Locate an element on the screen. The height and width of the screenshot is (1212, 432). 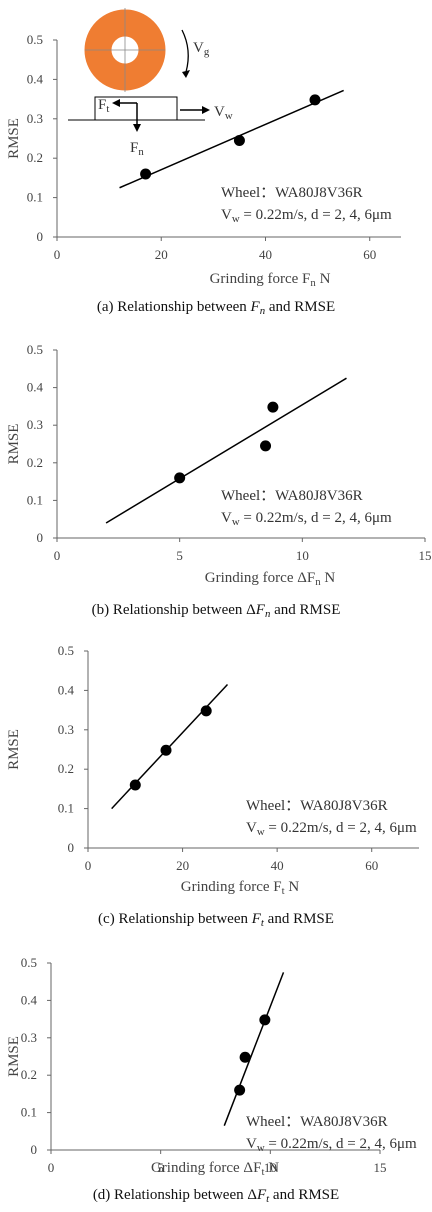
grinding-diagram is located at coordinates (139, 70).